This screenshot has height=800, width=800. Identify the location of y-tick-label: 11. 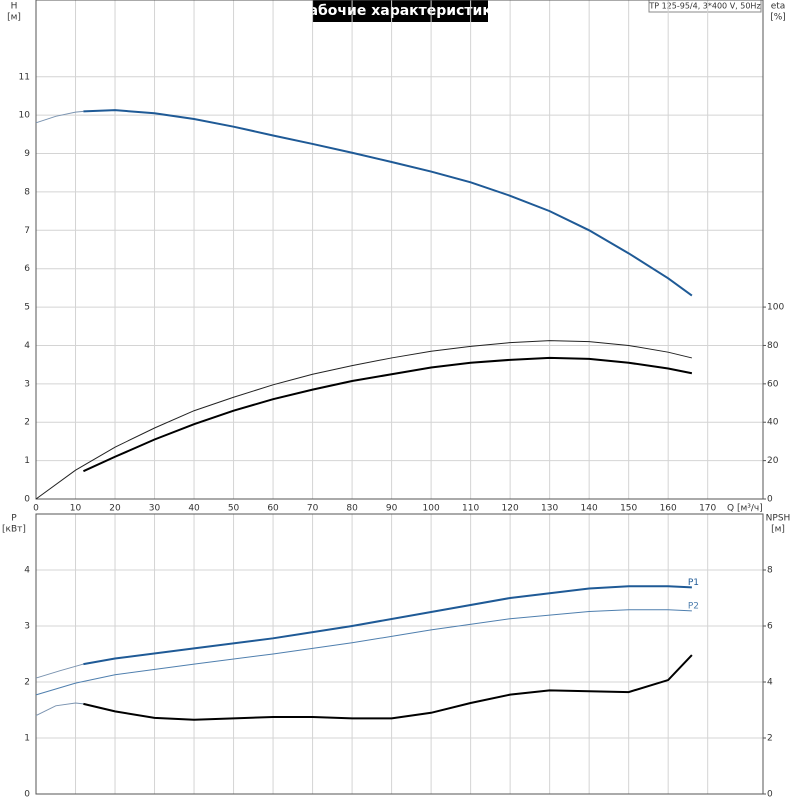
(24, 77).